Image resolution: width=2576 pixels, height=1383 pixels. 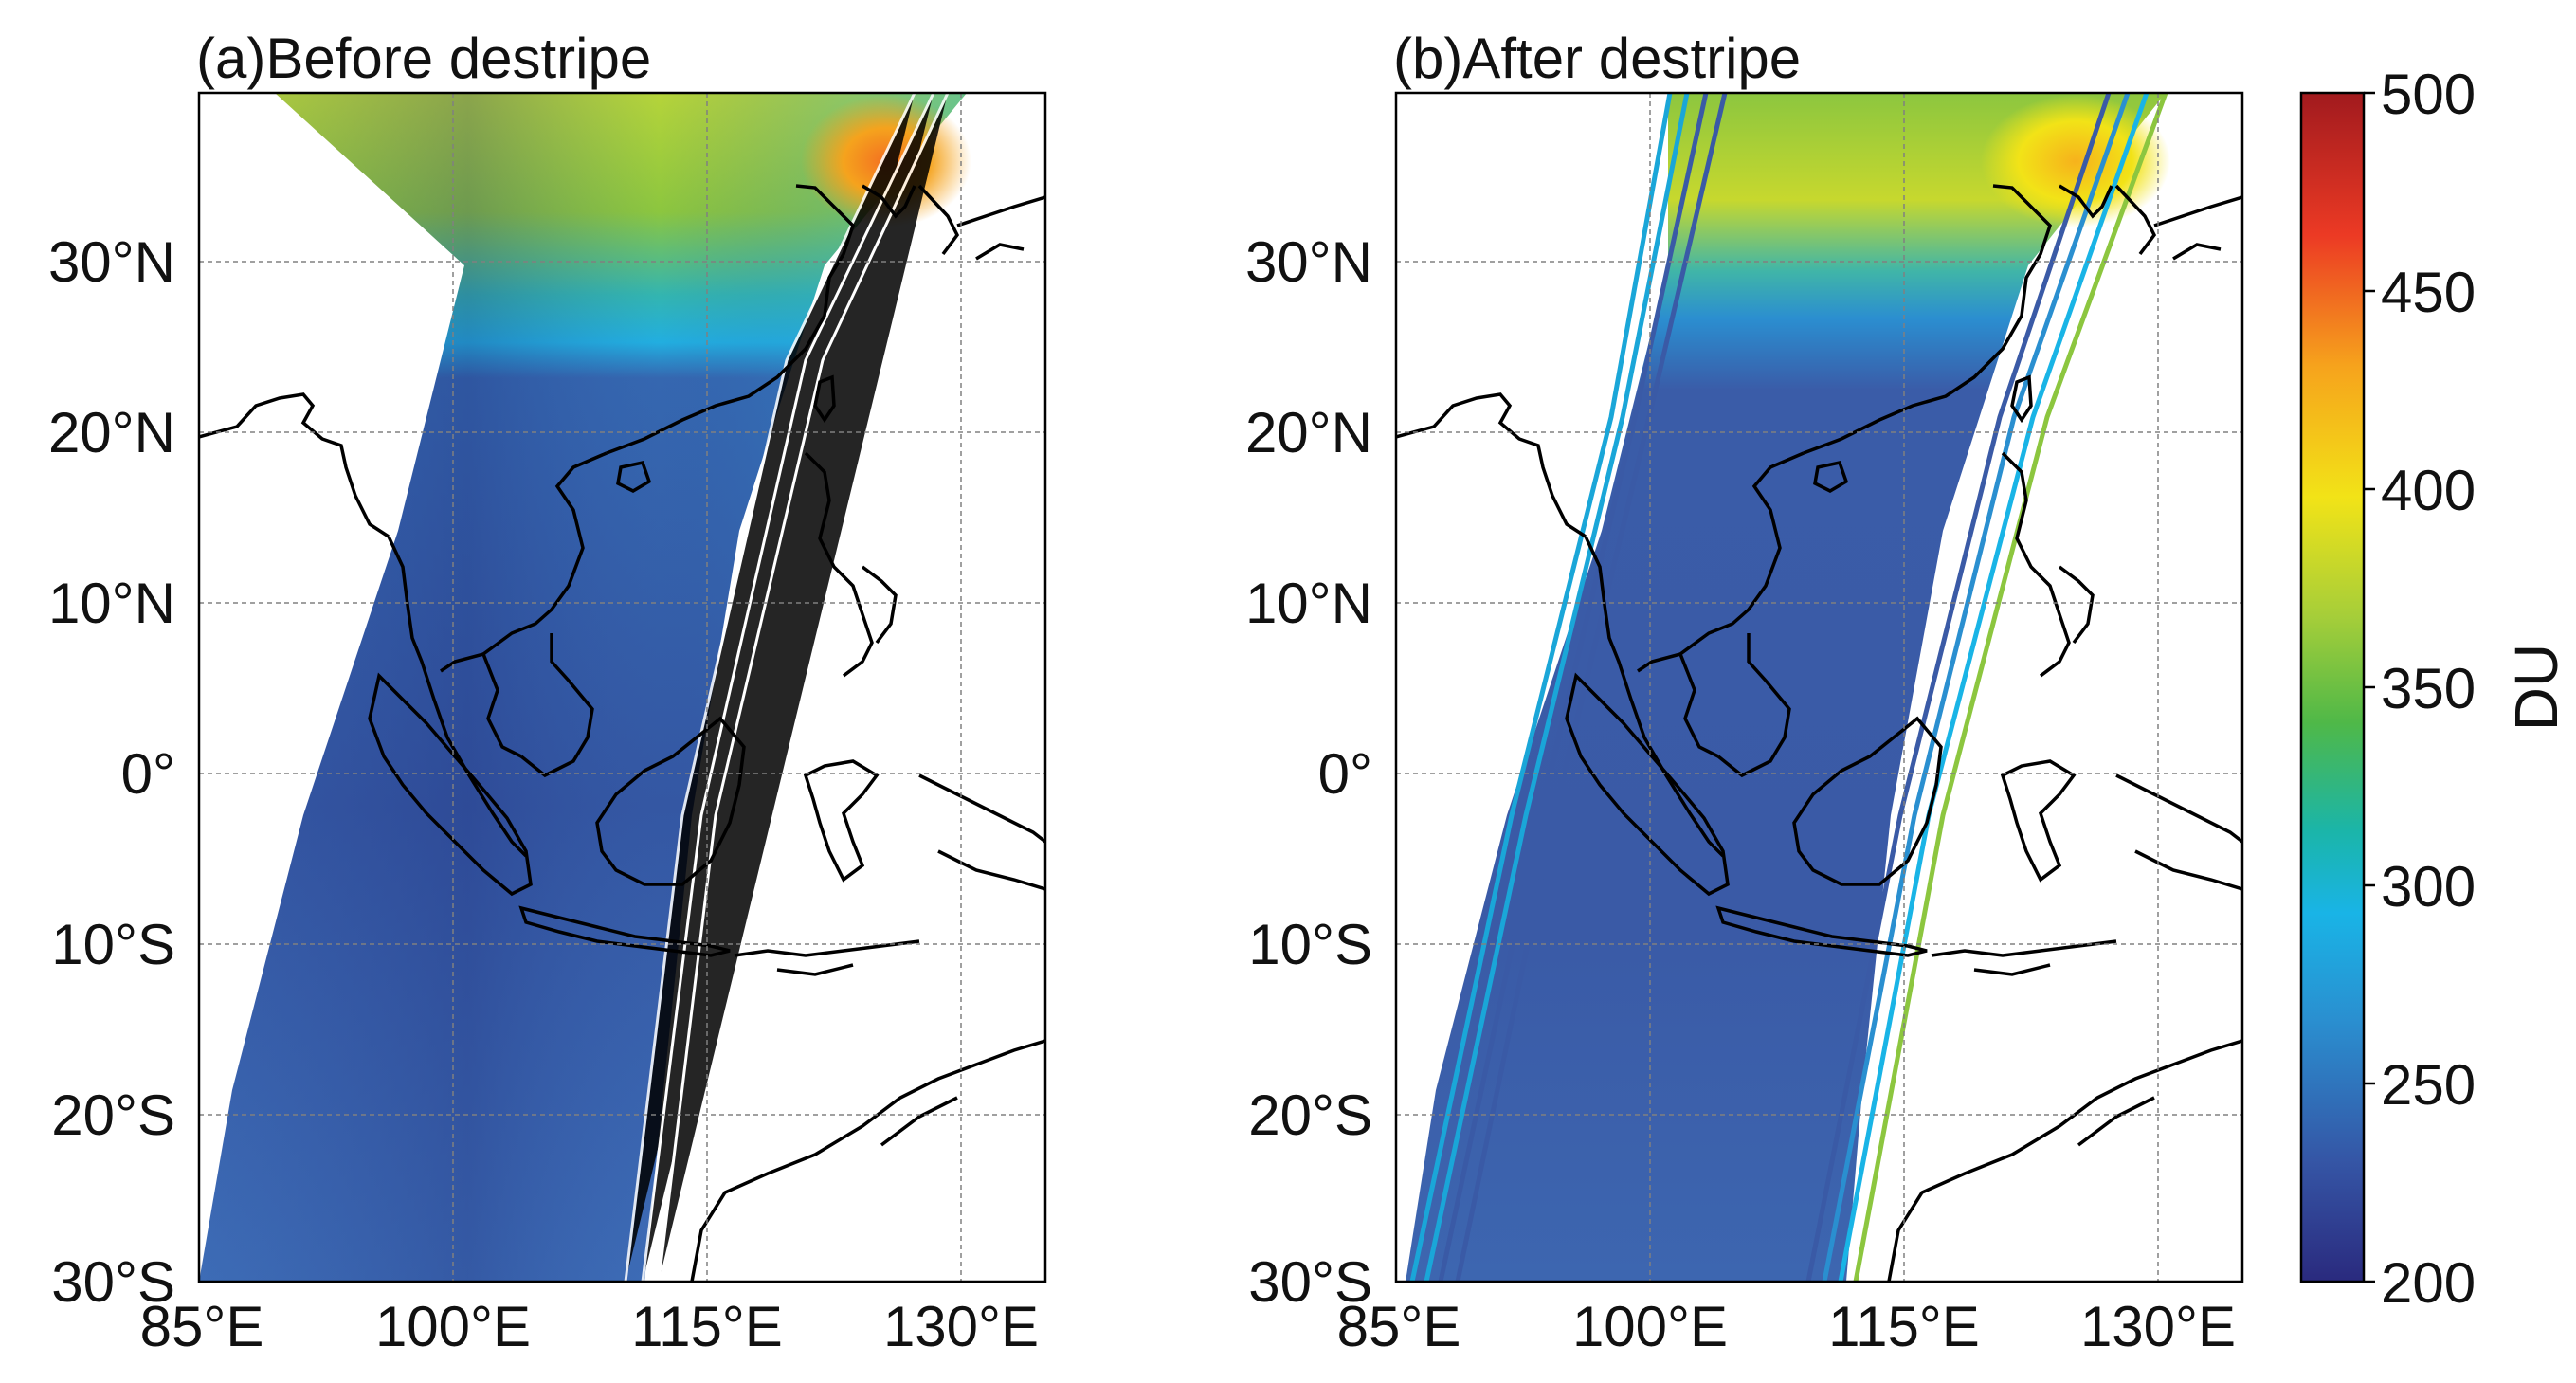 I want to click on panel-title-a: (a)Before destripe, so click(x=423, y=59).